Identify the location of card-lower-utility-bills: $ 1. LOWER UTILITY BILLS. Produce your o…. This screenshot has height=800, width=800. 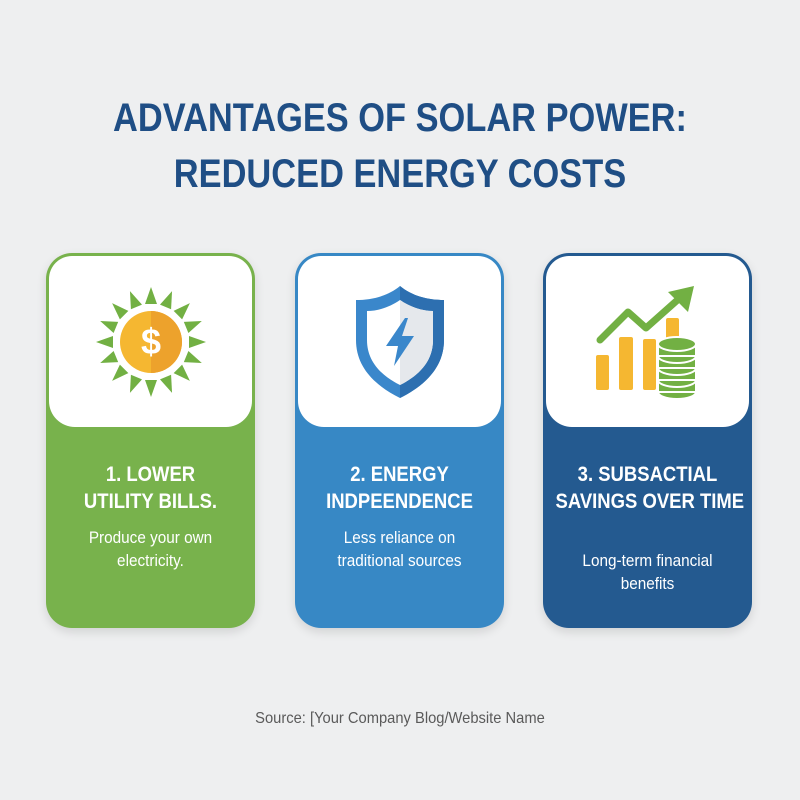
(150, 440).